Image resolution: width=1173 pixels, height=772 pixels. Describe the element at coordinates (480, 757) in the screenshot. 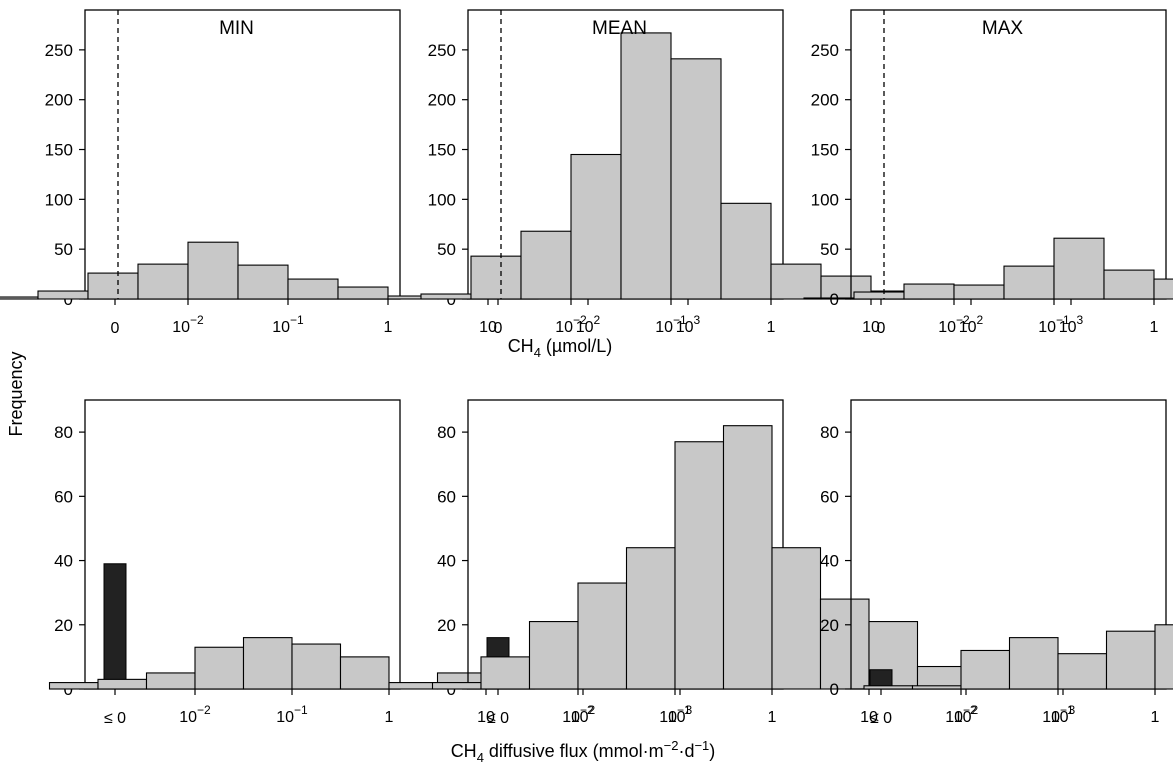

I see `bottom-x-axis-label-subscript: 4` at that location.